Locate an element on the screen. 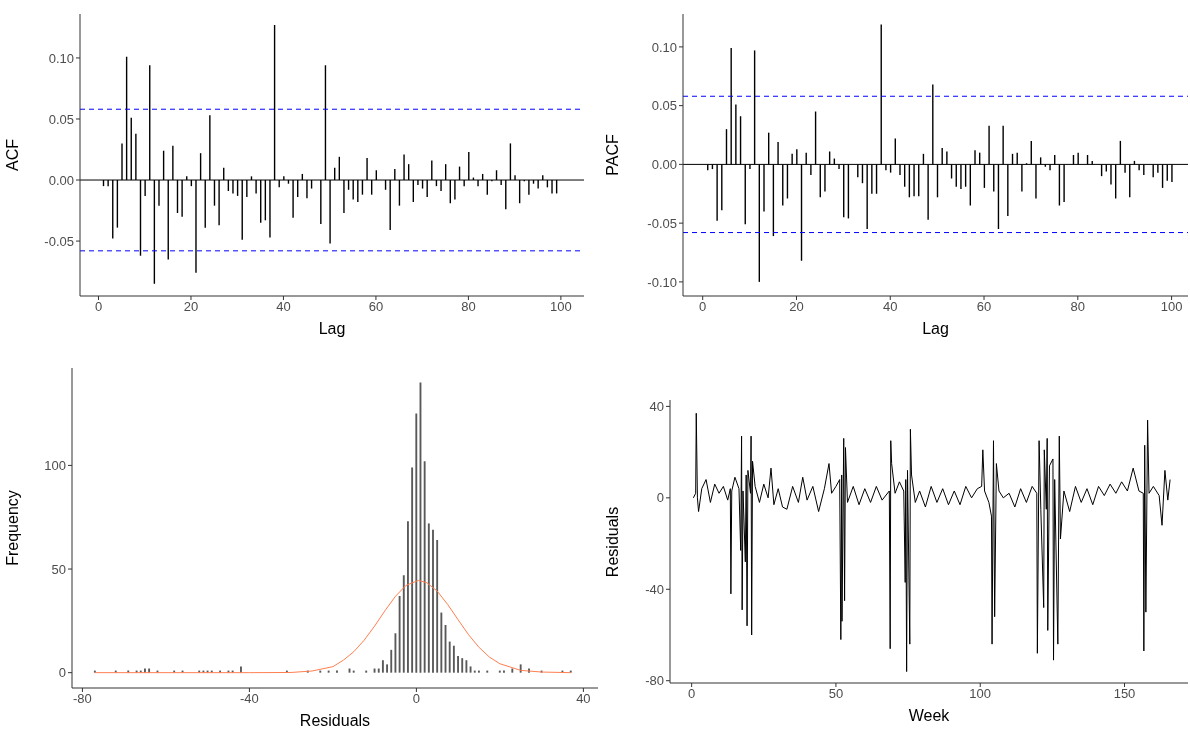 Image resolution: width=1190 pixels, height=733 pixels. y-axis-title: Frequency is located at coordinates (13, 528).